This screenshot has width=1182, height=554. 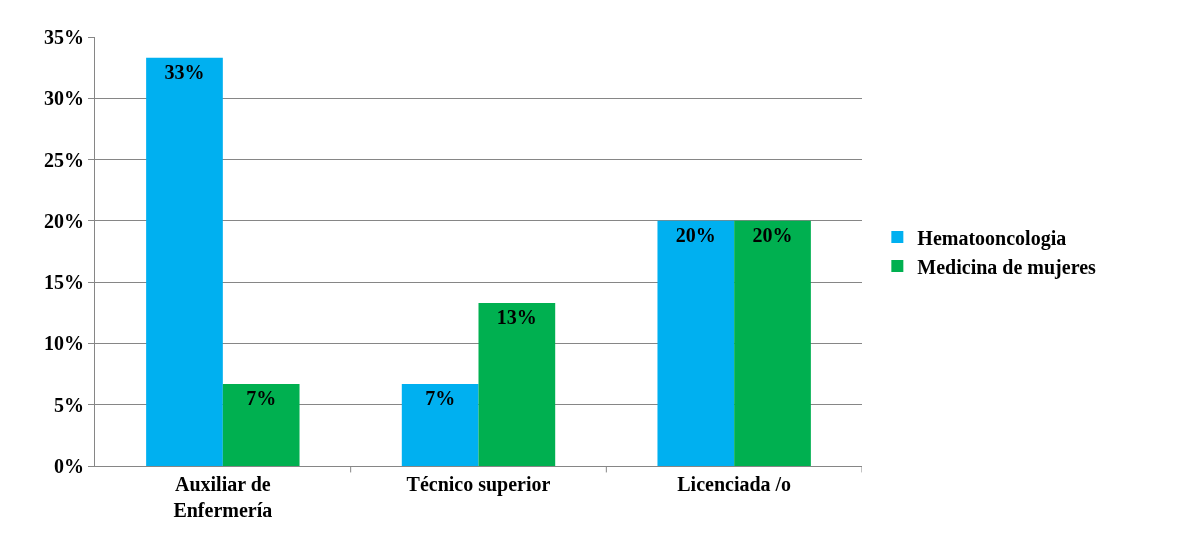 What do you see at coordinates (64, 282) in the screenshot?
I see `y-tick-label: 15%` at bounding box center [64, 282].